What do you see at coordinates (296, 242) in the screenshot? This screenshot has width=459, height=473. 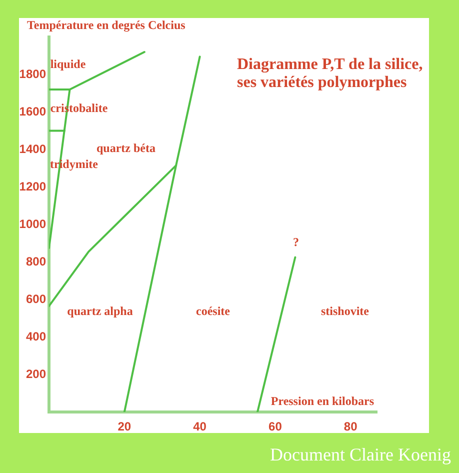 I see `annotation: ?` at bounding box center [296, 242].